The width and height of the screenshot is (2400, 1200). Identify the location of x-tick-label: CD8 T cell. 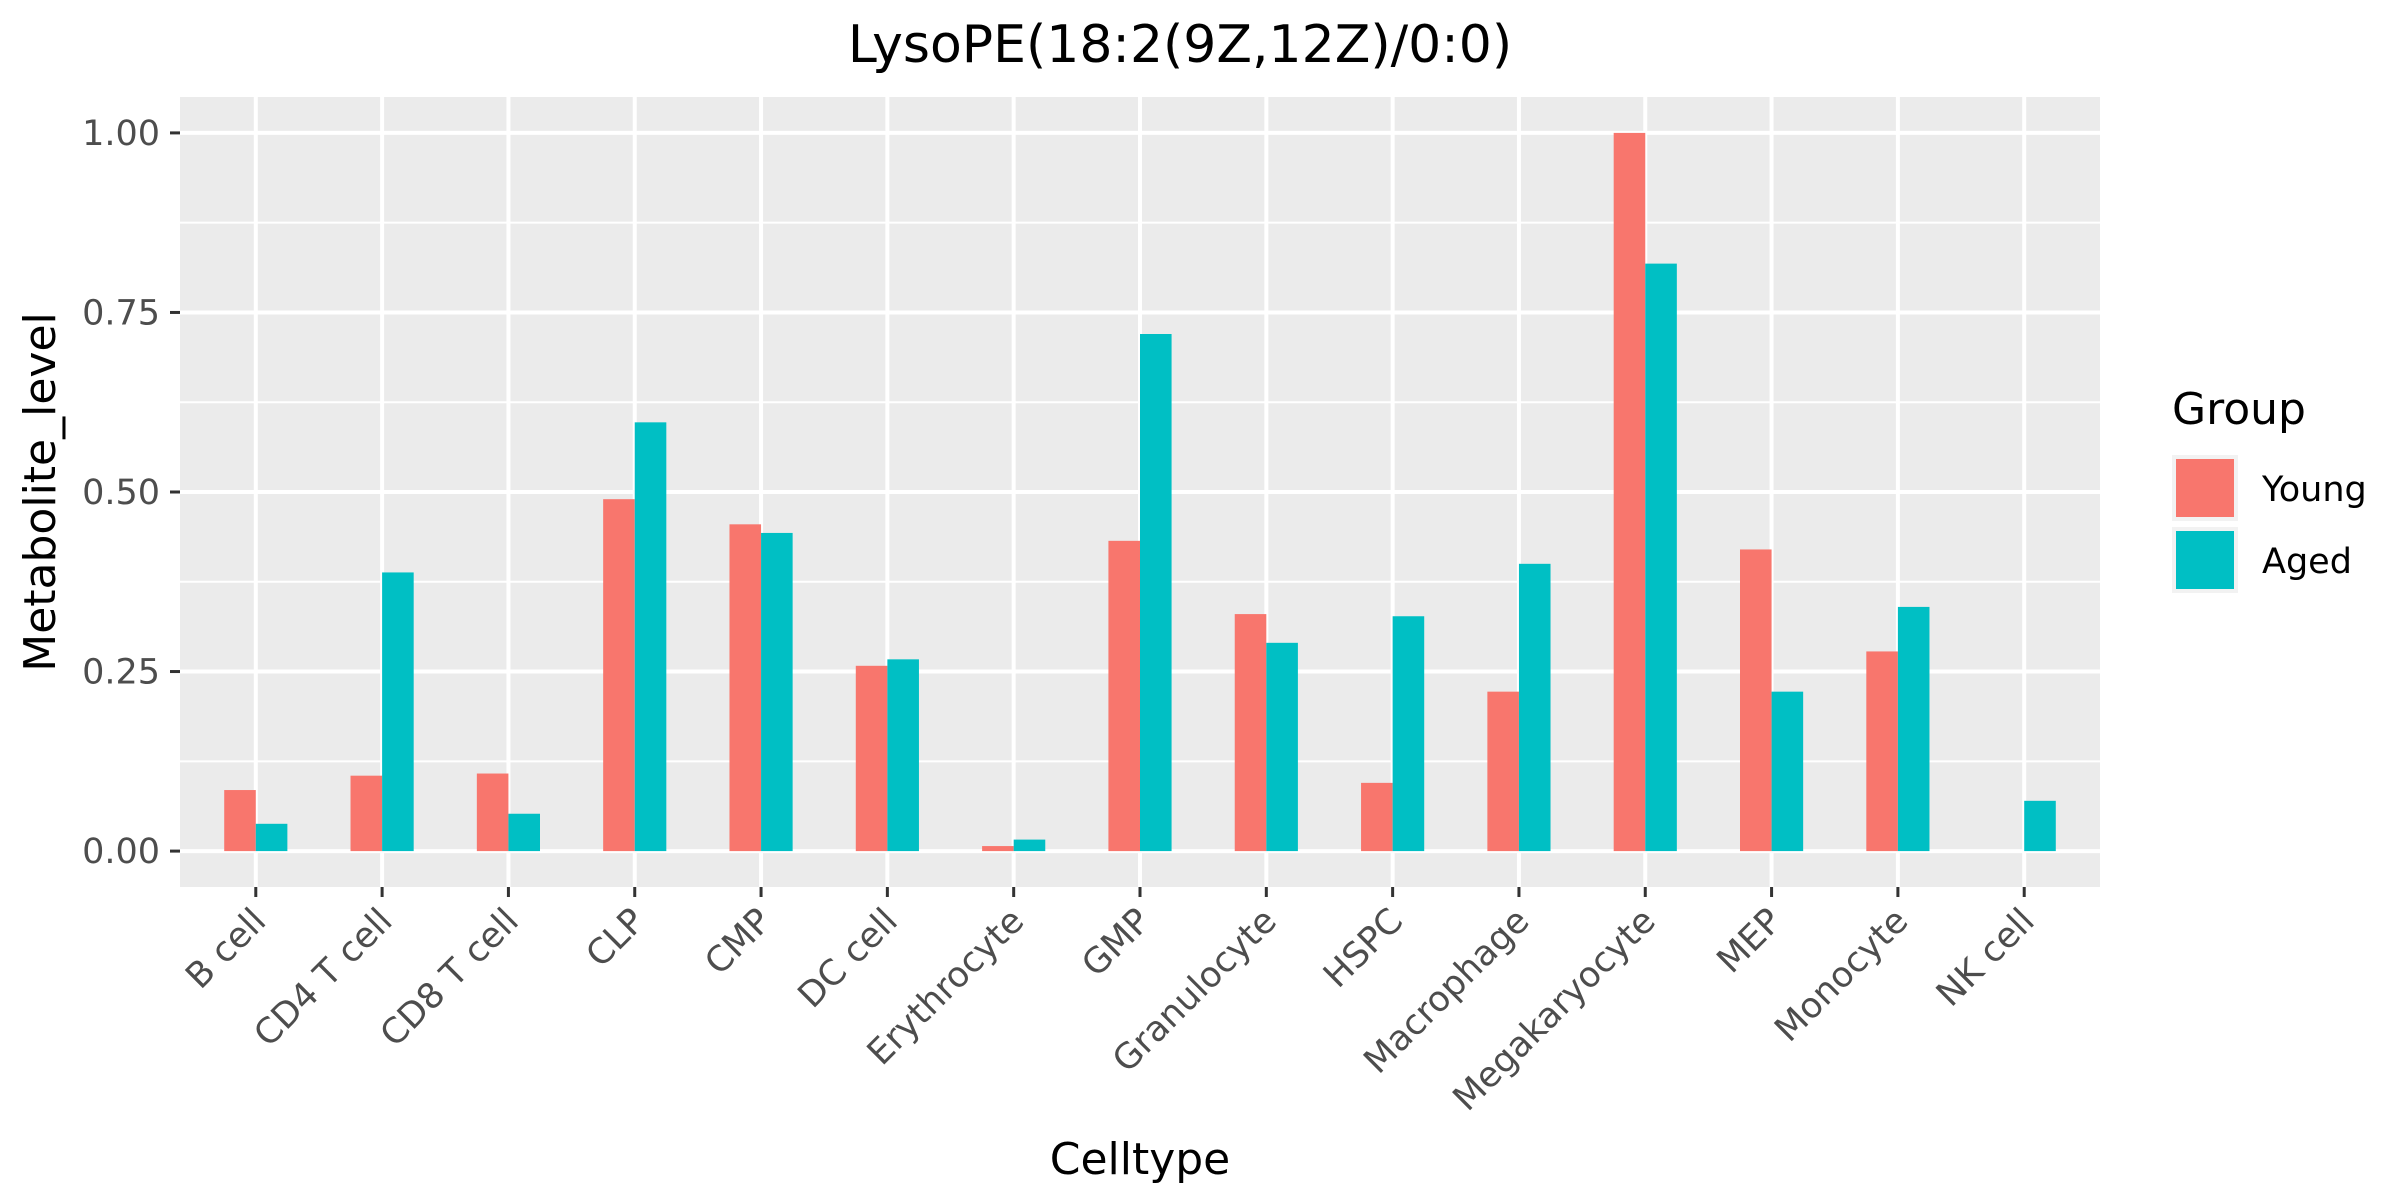
(450, 978).